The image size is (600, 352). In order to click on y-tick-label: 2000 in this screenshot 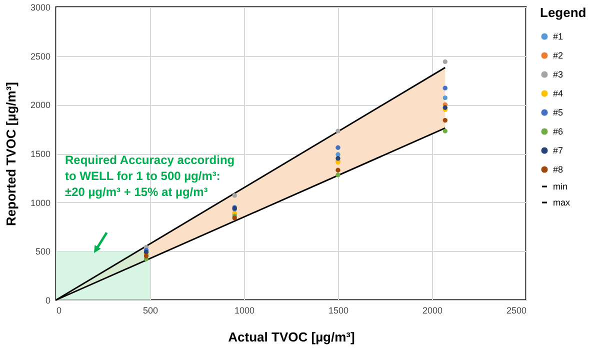, I will do `click(40, 105)`.